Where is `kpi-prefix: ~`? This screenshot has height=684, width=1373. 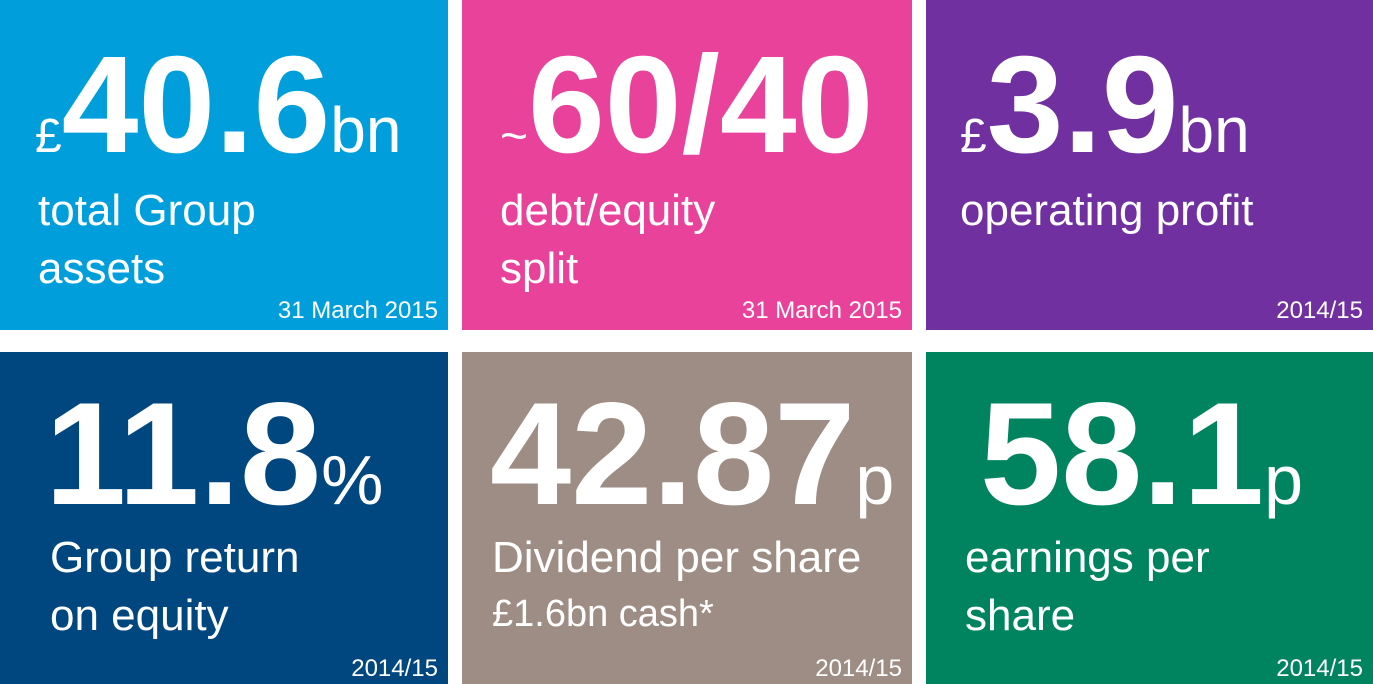 kpi-prefix: ~ is located at coordinates (514, 136).